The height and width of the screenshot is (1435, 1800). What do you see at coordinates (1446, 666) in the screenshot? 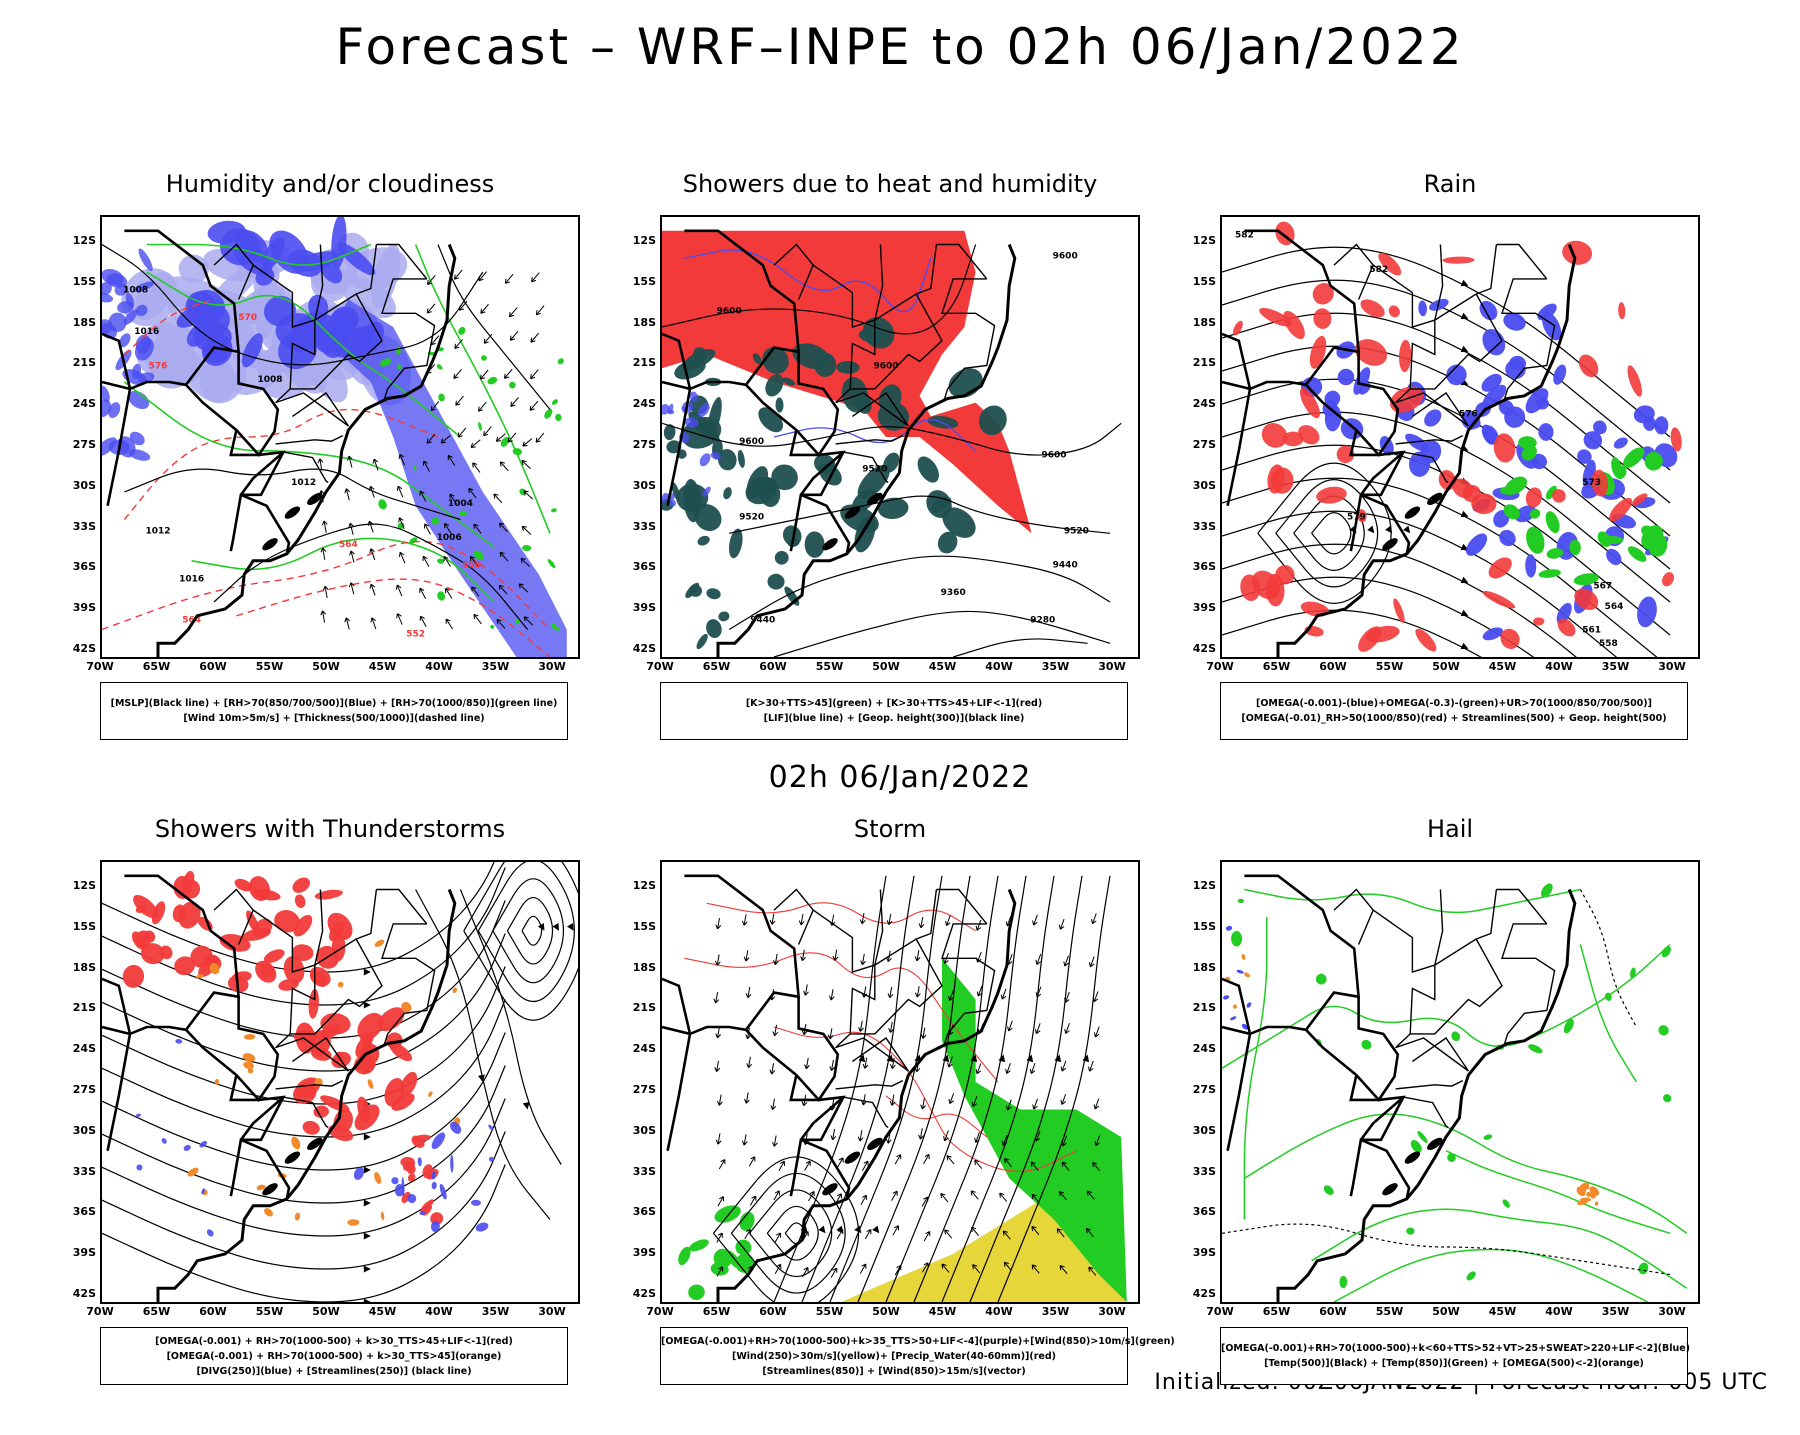
I see `lon-tick-label: 50W` at bounding box center [1446, 666].